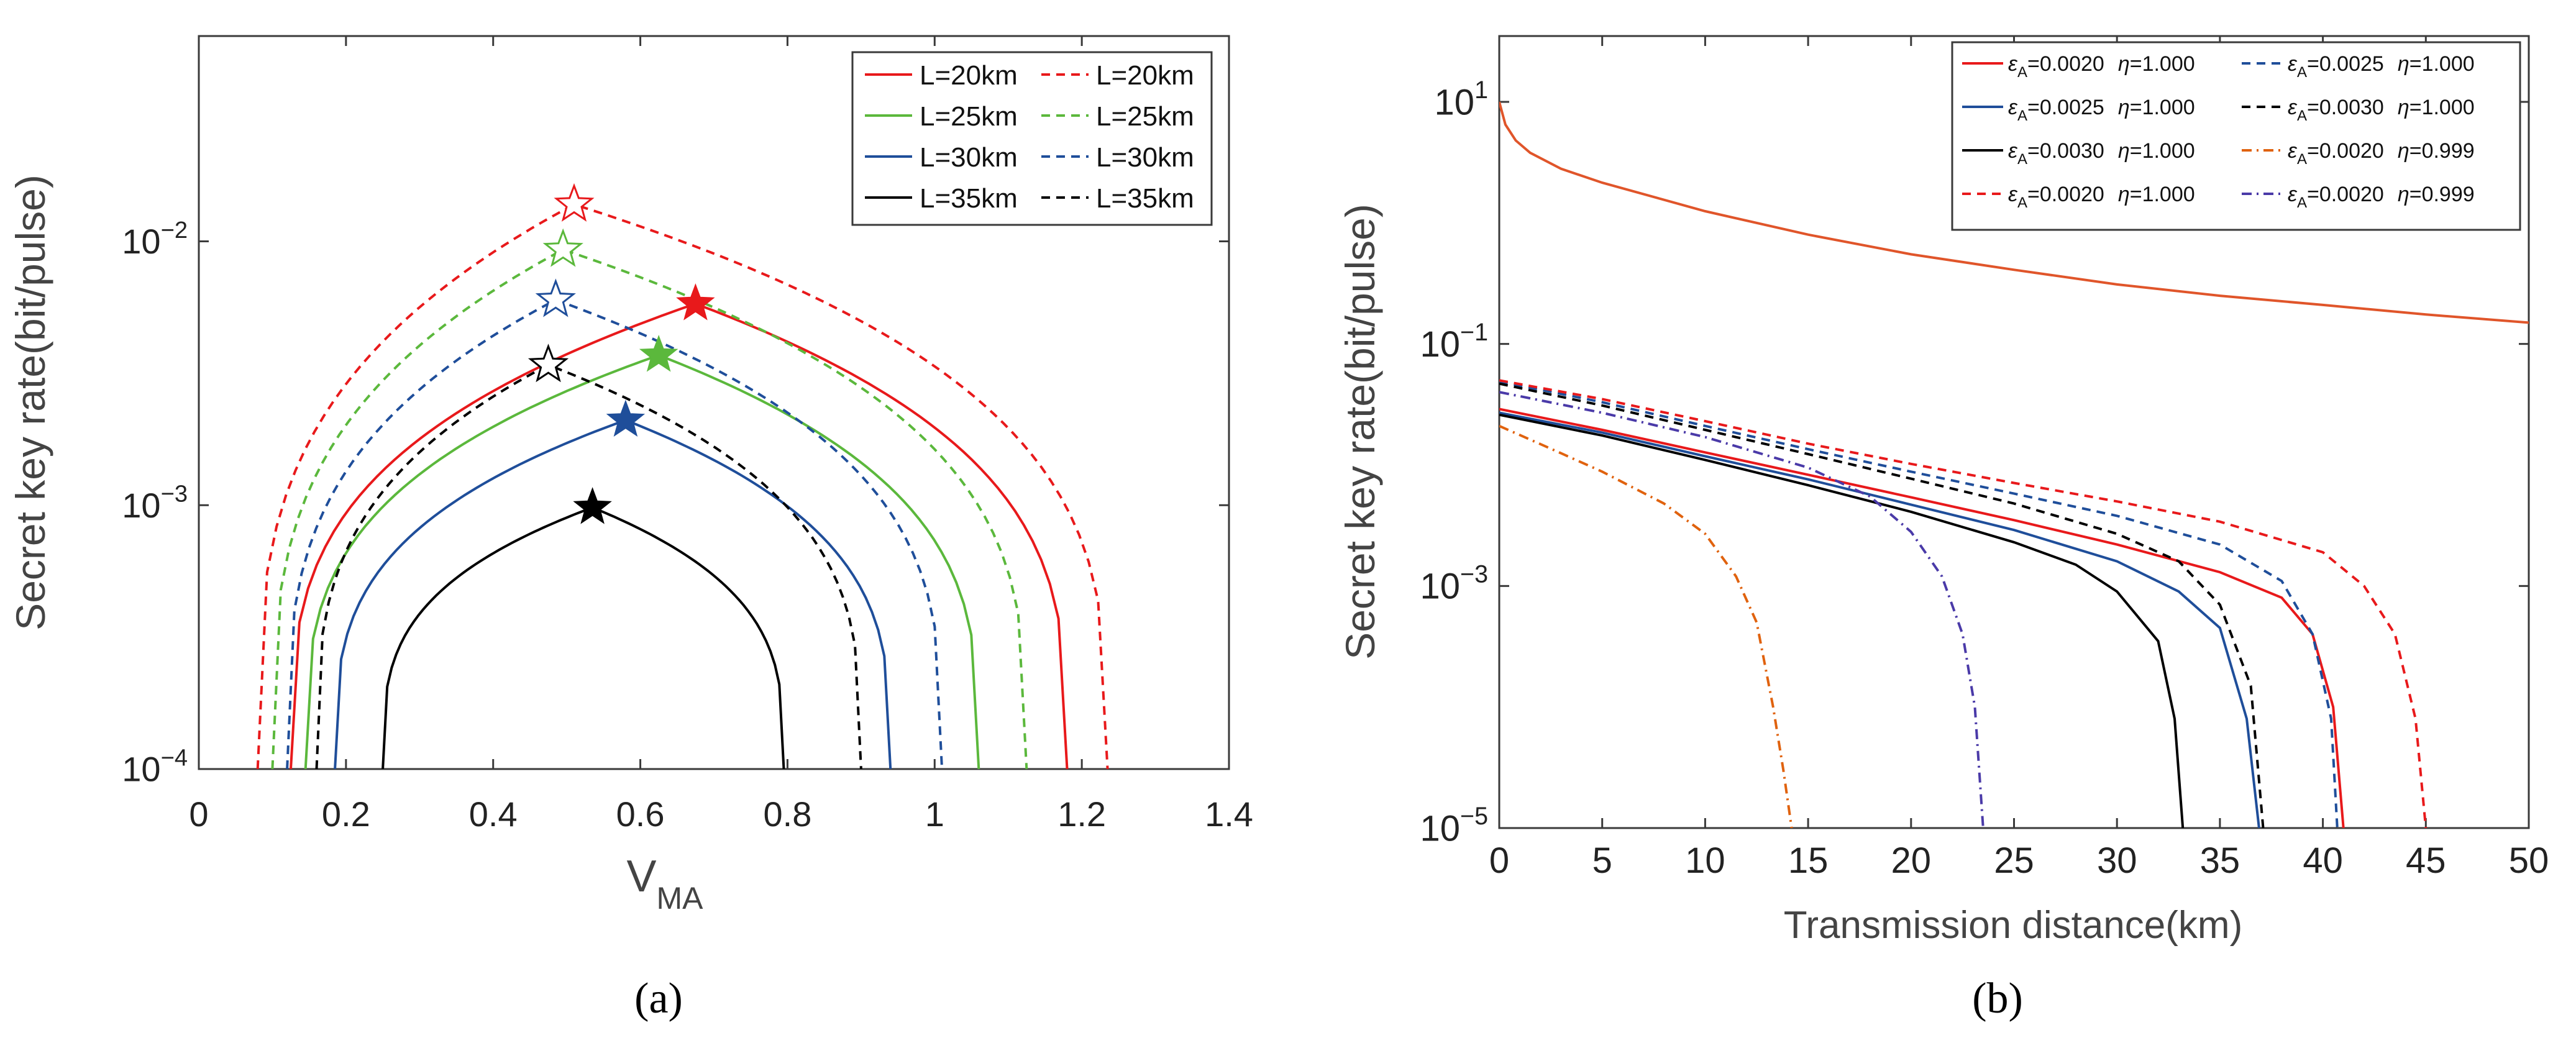 This screenshot has width=2576, height=1038. What do you see at coordinates (493, 814) in the screenshot?
I see `x-tick-label: 0.4` at bounding box center [493, 814].